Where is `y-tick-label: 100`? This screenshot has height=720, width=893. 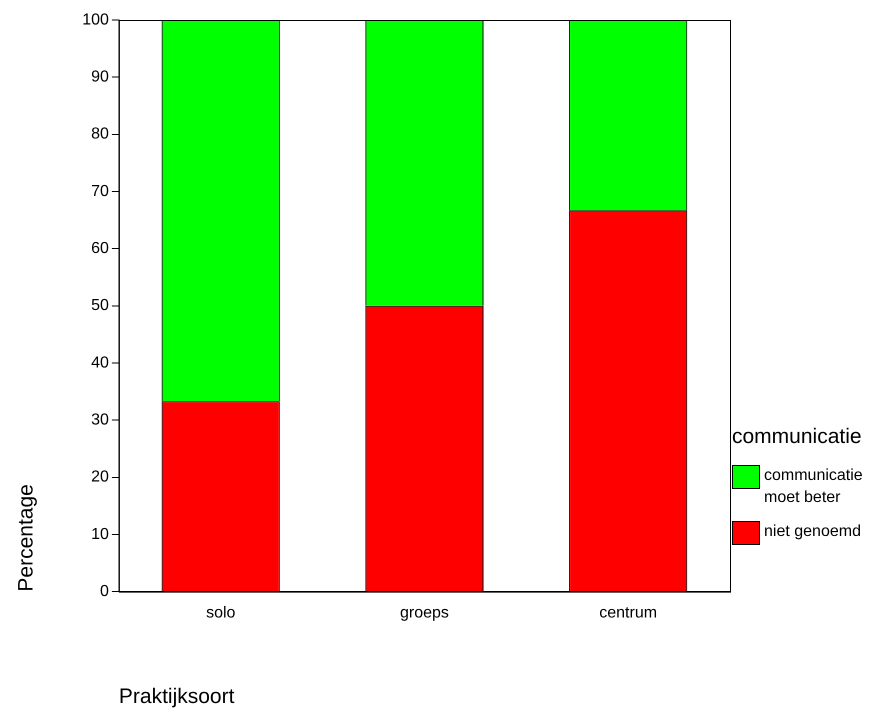
y-tick-label: 100 is located at coordinates (95, 19).